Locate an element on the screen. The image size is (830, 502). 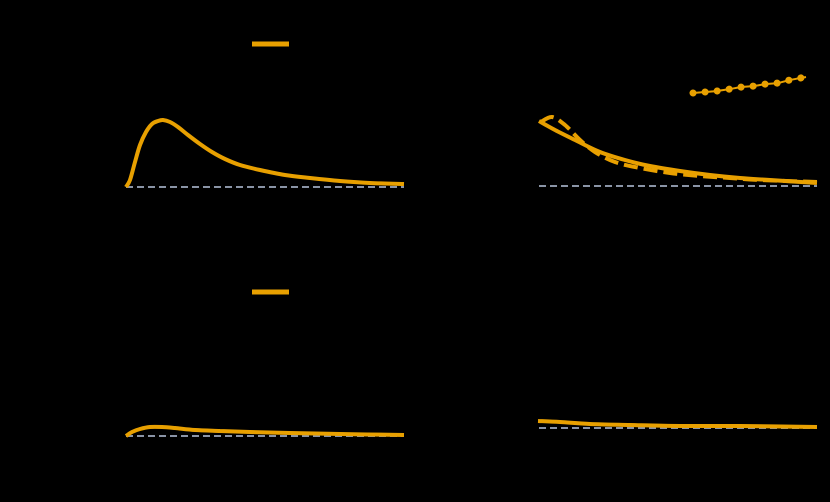
chart-panel-bottom-right is located at coordinates (677, 424).